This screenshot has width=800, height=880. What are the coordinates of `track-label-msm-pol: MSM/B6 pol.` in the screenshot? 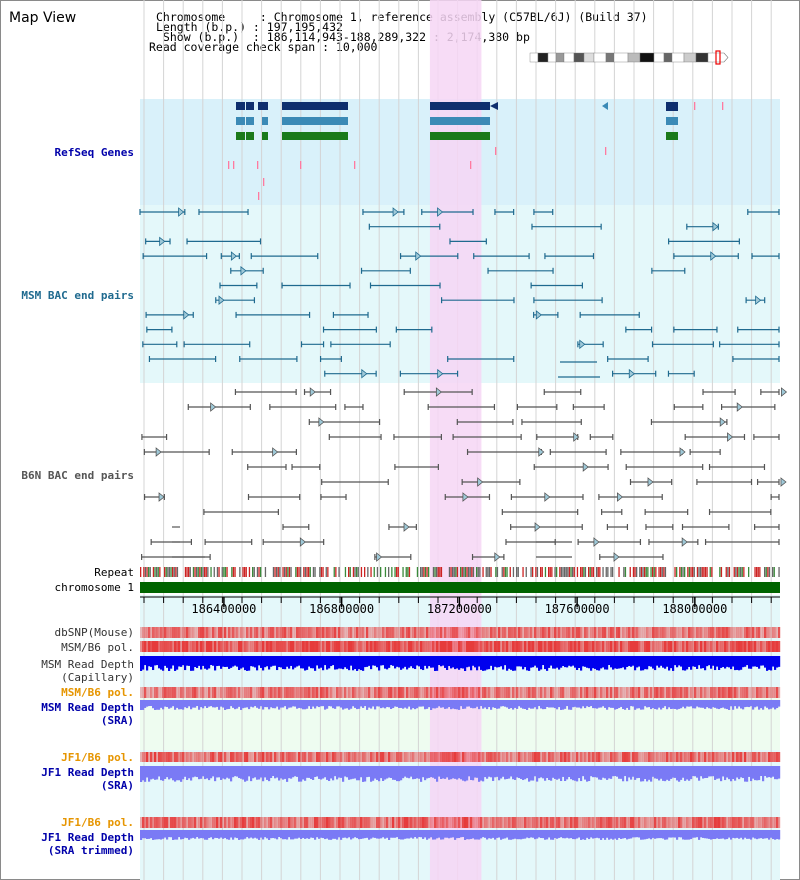 It's located at (97, 647).